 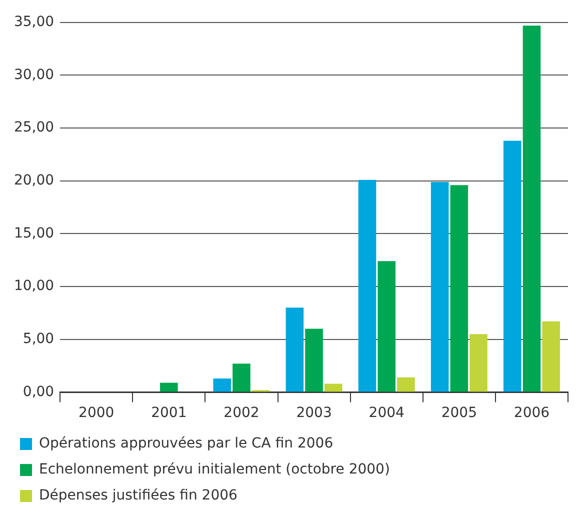 What do you see at coordinates (34, 74) in the screenshot?
I see `y-tick-label: 30,00` at bounding box center [34, 74].